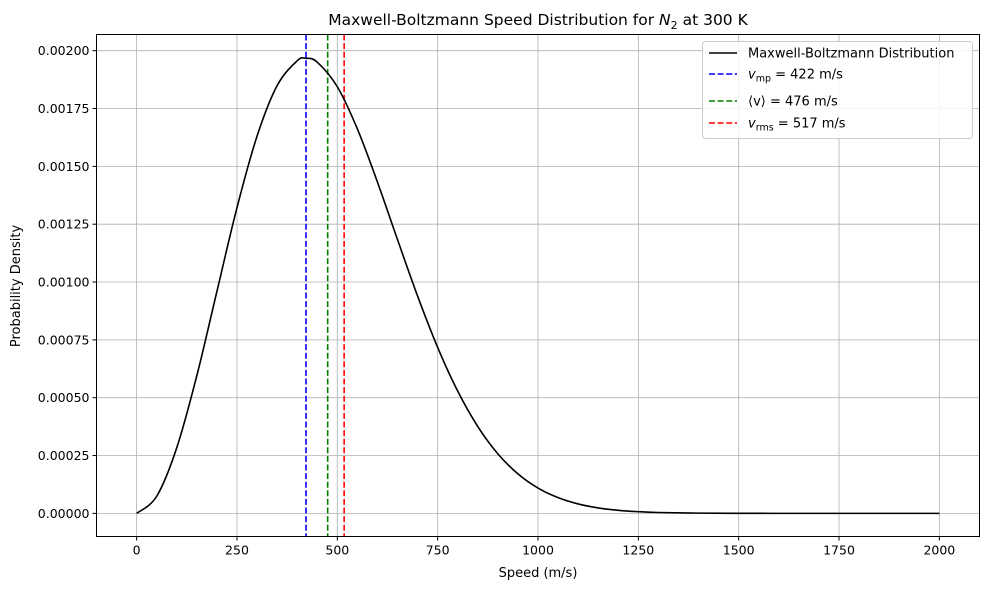 The height and width of the screenshot is (594, 989). I want to click on y-axis-label: Probability Density, so click(16, 286).